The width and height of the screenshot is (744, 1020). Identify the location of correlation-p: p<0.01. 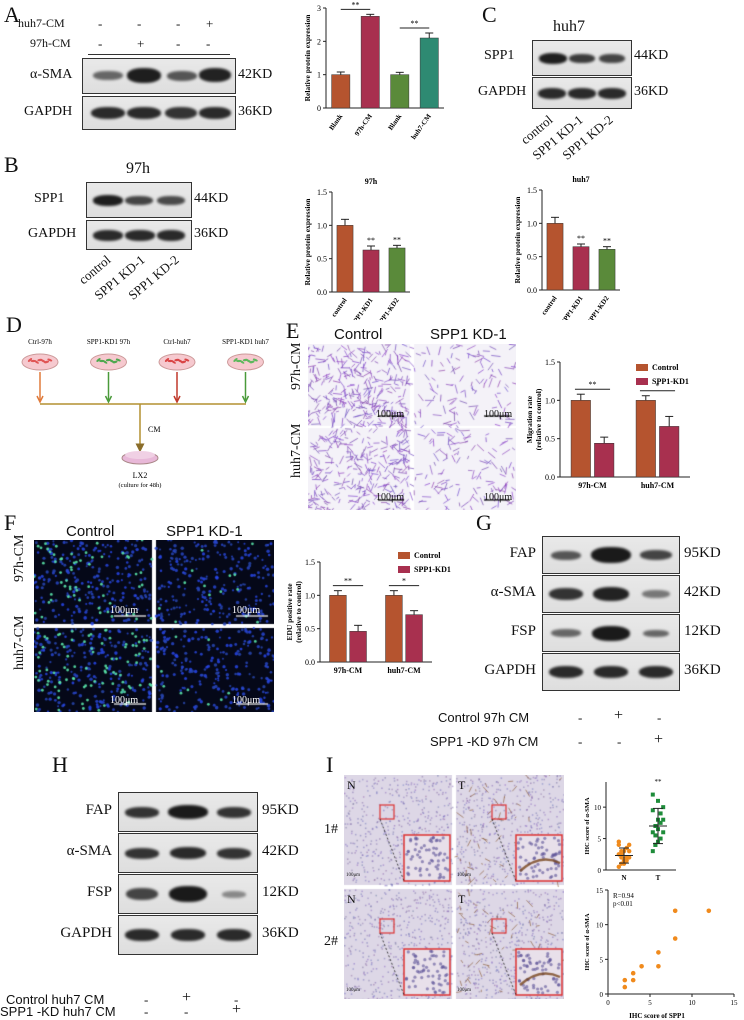
(623, 904).